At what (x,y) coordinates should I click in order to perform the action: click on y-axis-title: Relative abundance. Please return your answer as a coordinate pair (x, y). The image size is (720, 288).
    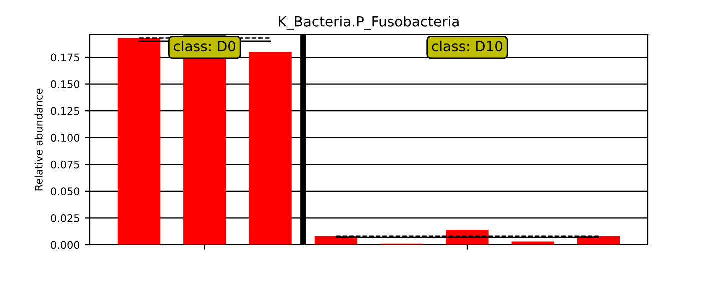
    Looking at the image, I should click on (38, 139).